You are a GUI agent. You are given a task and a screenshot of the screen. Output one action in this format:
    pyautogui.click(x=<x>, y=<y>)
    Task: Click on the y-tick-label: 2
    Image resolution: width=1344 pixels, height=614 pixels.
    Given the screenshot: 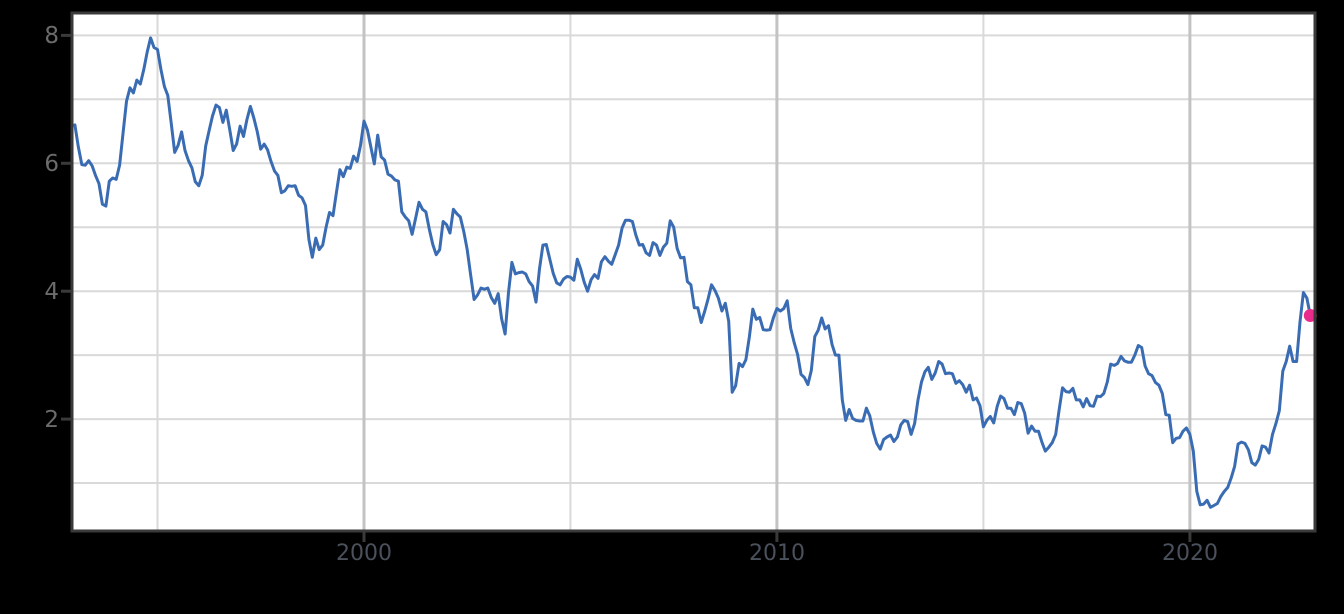 What is the action you would take?
    pyautogui.click(x=51, y=420)
    